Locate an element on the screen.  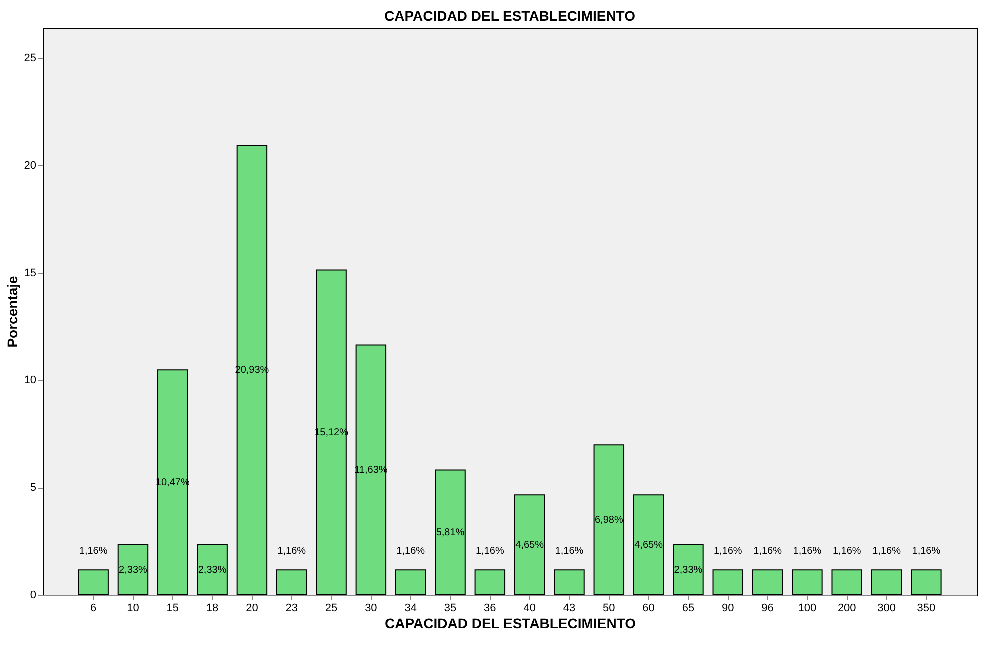
x-tick-label: 50 is located at coordinates (609, 608).